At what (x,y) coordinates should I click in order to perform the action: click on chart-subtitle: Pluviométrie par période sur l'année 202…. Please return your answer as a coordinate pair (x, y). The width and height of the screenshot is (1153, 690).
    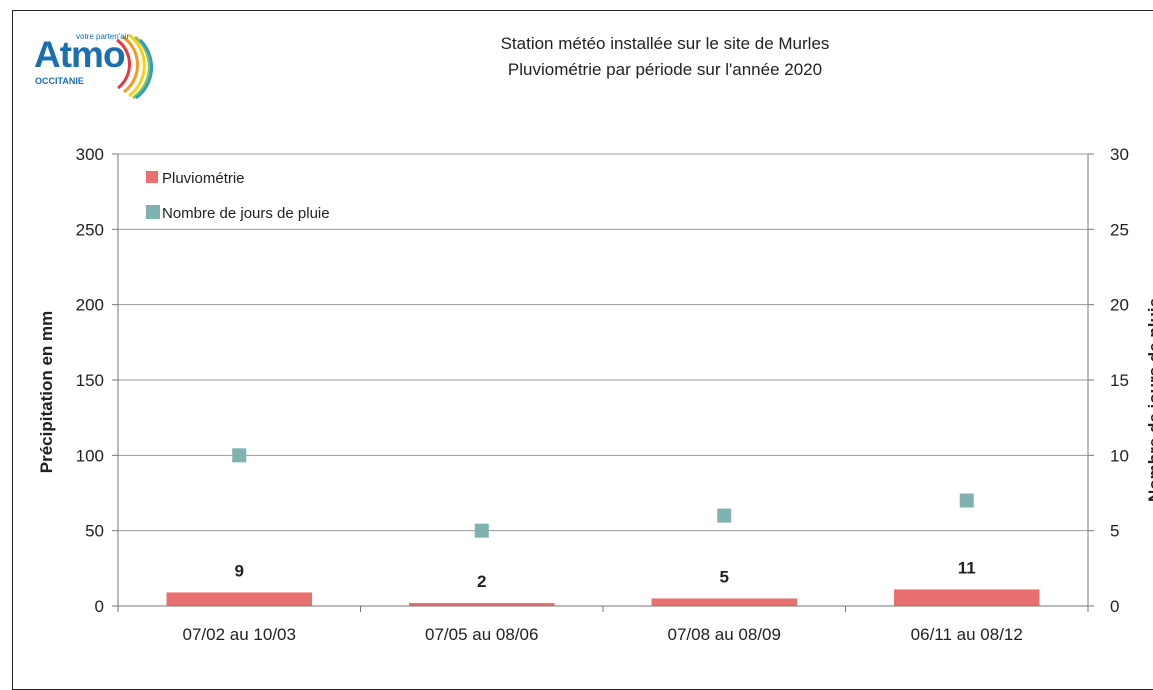
    Looking at the image, I should click on (665, 69).